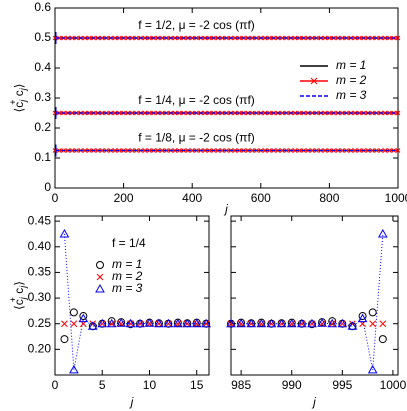 Image resolution: width=407 pixels, height=411 pixels. What do you see at coordinates (40, 246) in the screenshot?
I see `y-tick-label: 0.40` at bounding box center [40, 246].